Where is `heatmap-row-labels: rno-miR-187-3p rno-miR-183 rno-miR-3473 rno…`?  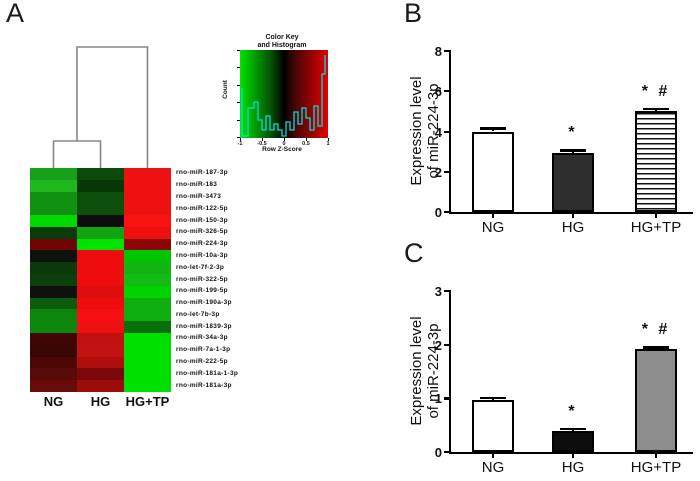
heatmap-row-labels: rno-miR-187-3p rno-miR-183 rno-miR-3473 rno… is located at coordinates (231, 280).